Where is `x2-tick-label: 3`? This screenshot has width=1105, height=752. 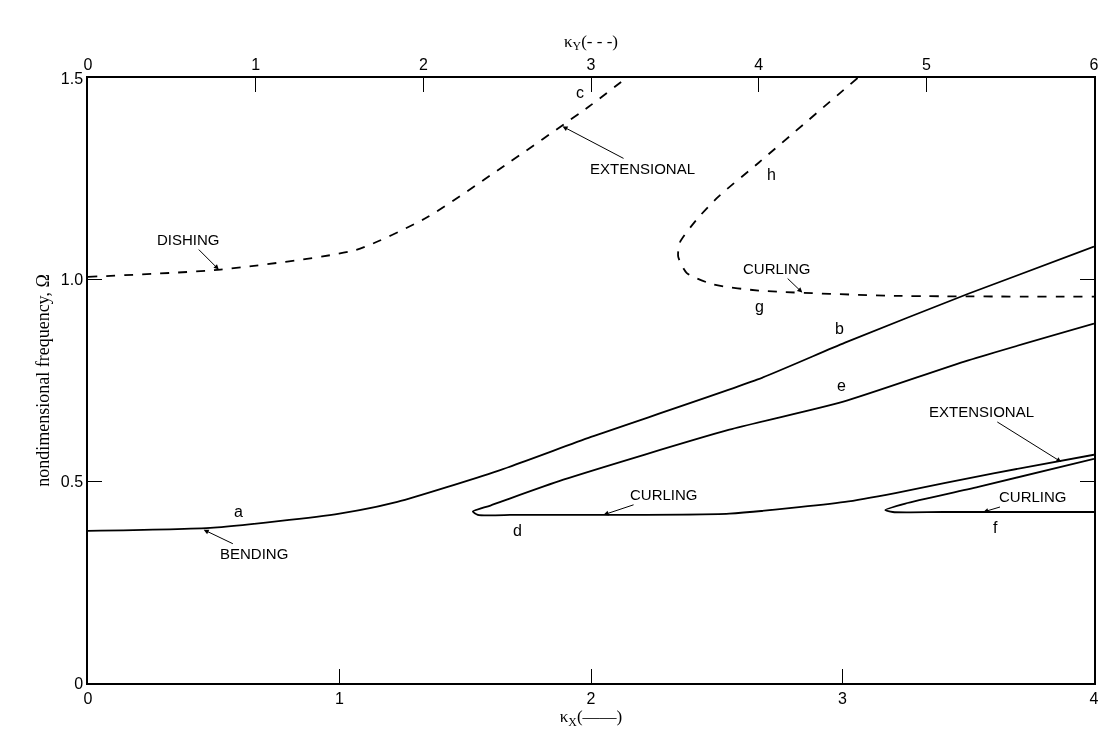 x2-tick-label: 3 is located at coordinates (591, 64).